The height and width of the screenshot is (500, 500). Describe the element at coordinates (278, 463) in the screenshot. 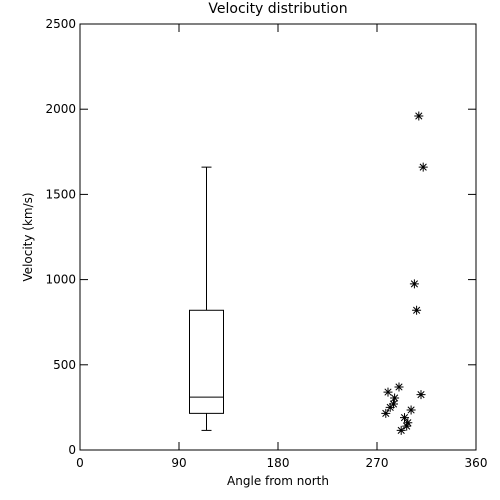

I see `x-tick-label: 180` at that location.